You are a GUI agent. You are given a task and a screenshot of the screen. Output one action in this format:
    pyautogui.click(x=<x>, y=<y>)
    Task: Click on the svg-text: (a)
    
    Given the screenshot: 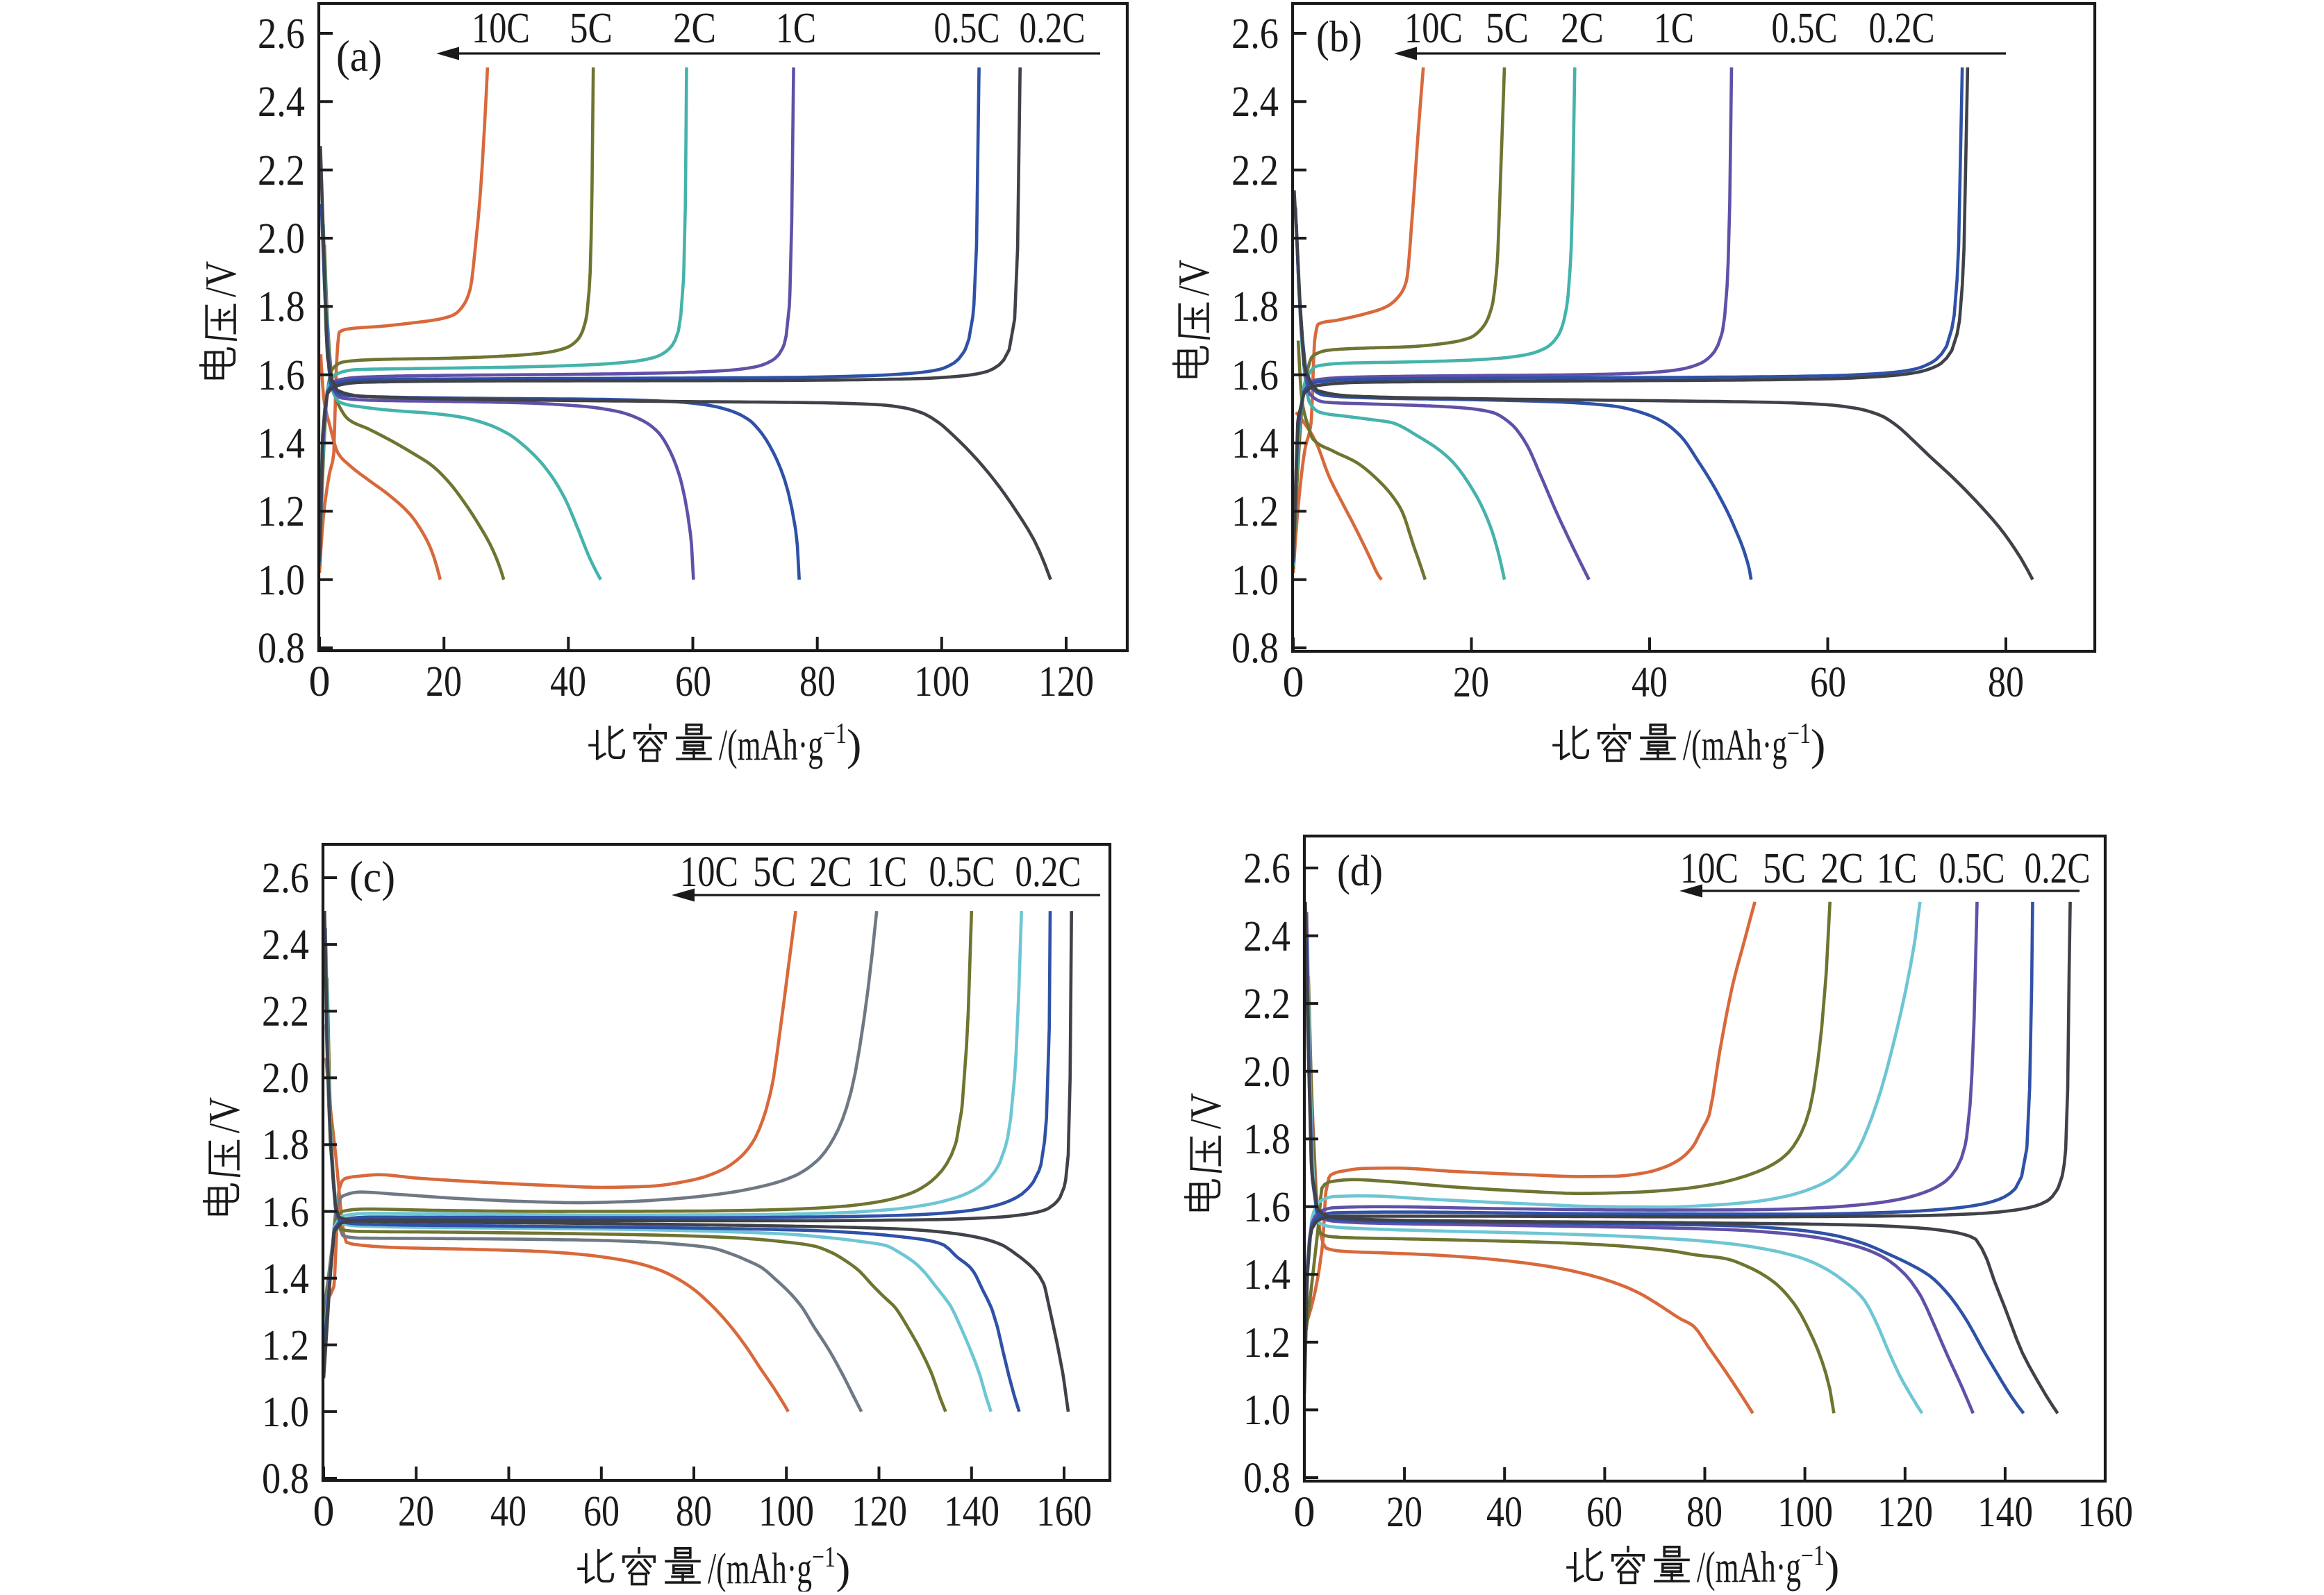 What is the action you would take?
    pyautogui.click(x=359, y=56)
    